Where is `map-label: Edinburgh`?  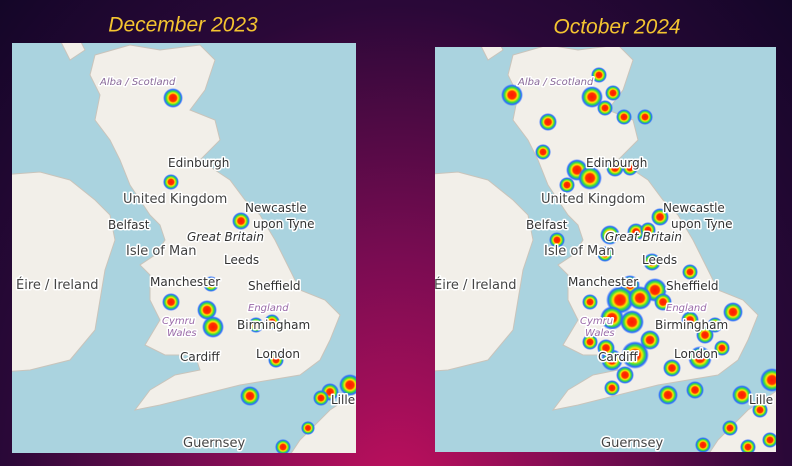 map-label: Edinburgh is located at coordinates (198, 163).